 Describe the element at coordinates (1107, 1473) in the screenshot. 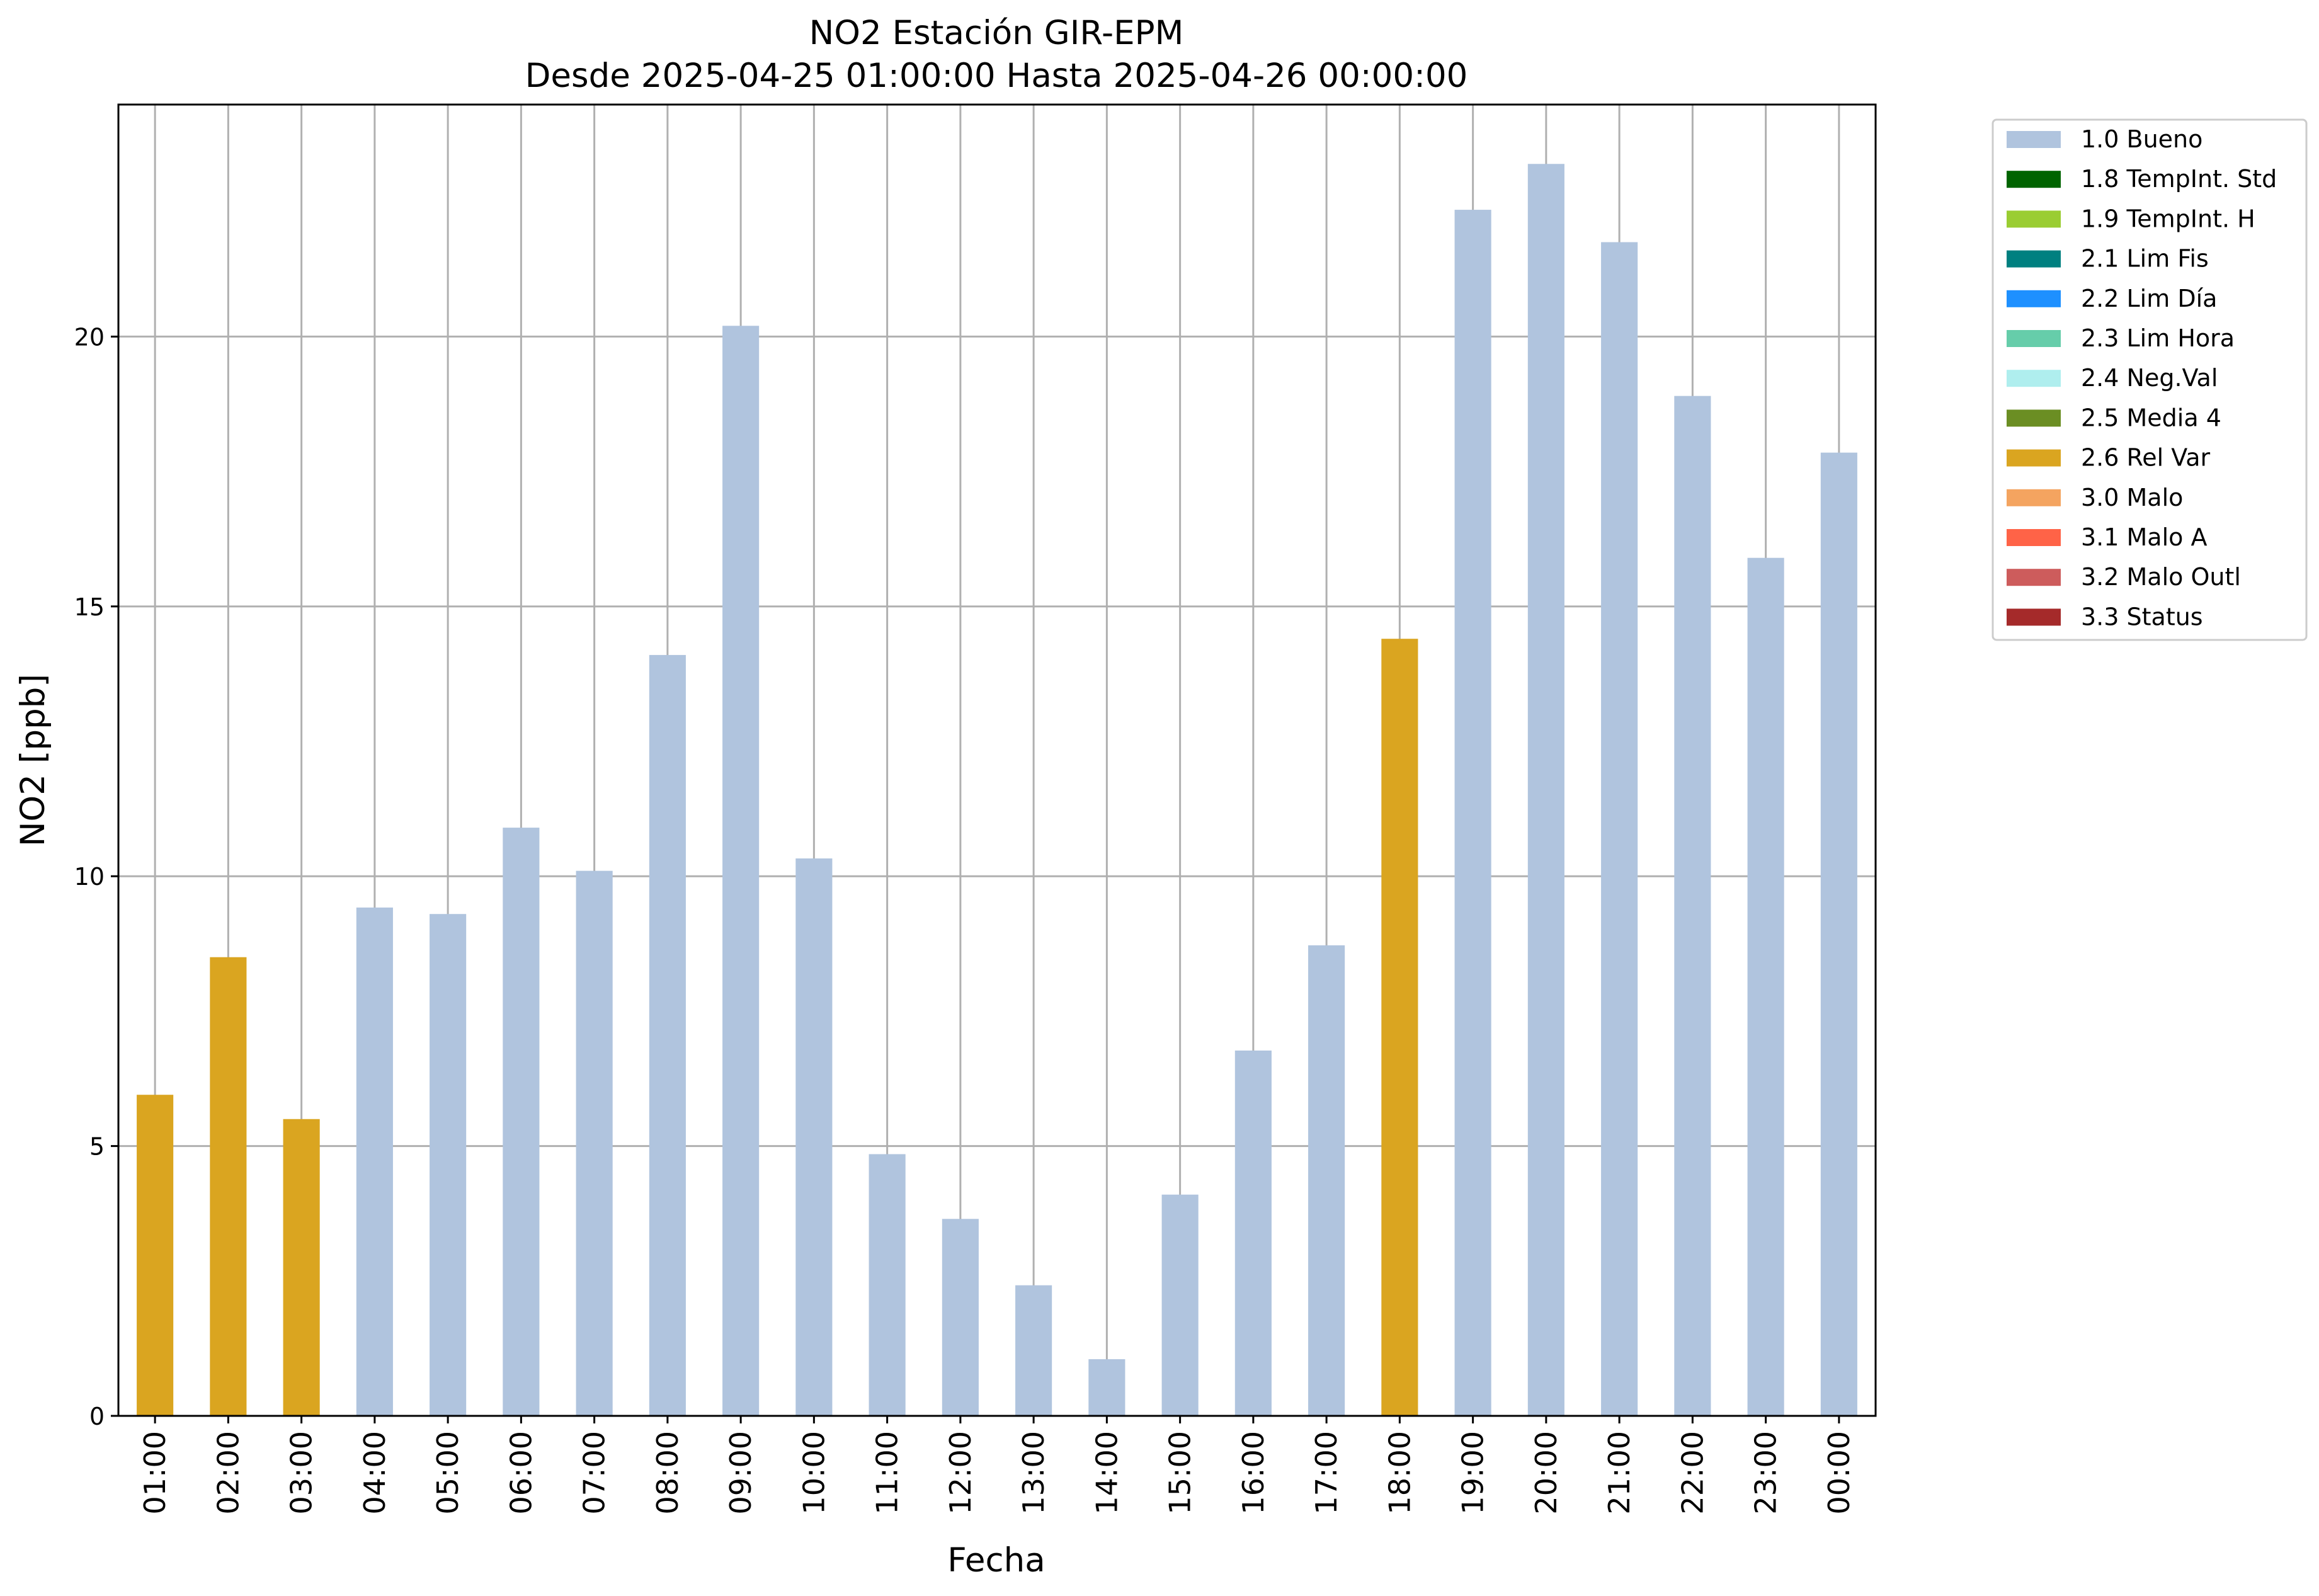

I see `x-tick-label: 14:00` at that location.